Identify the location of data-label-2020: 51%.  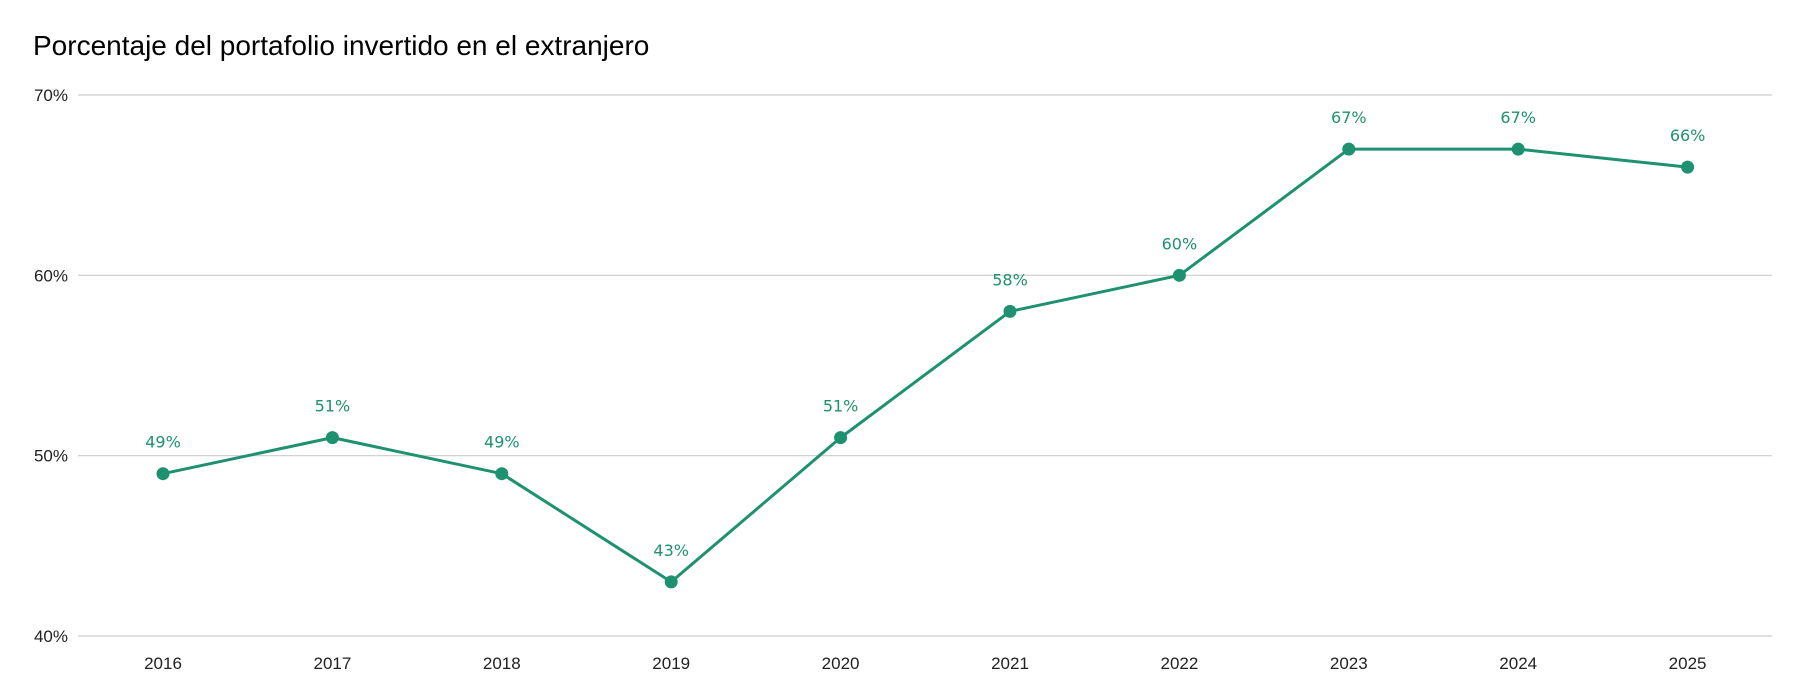
(841, 406).